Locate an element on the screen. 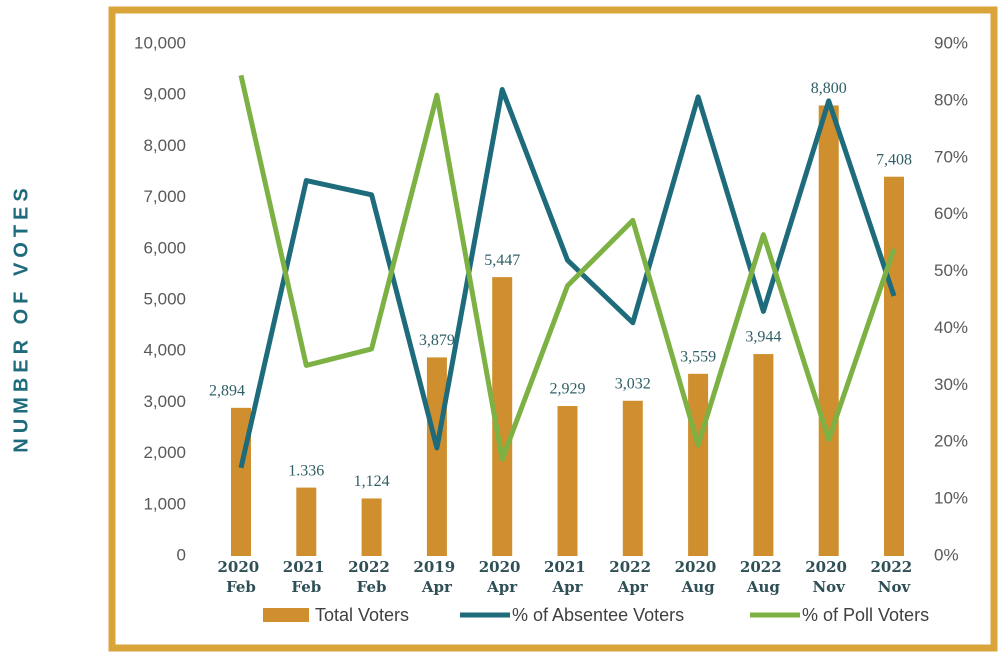  value-label: 1.336 is located at coordinates (306, 470).